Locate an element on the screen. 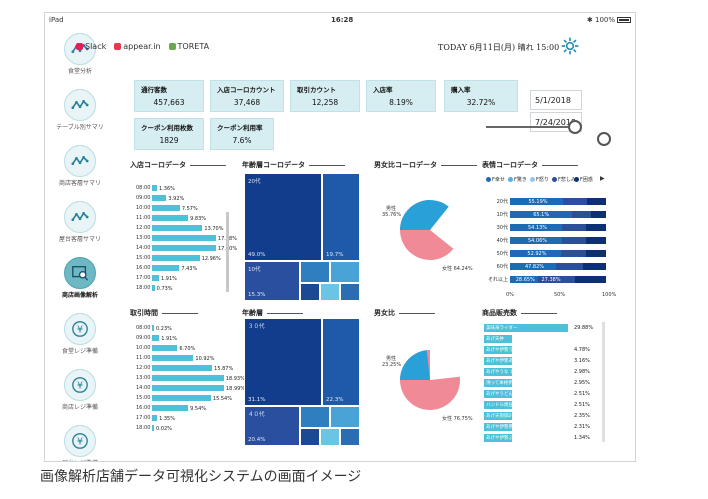  expression-bar-value: 27.38% is located at coordinates (551, 280).